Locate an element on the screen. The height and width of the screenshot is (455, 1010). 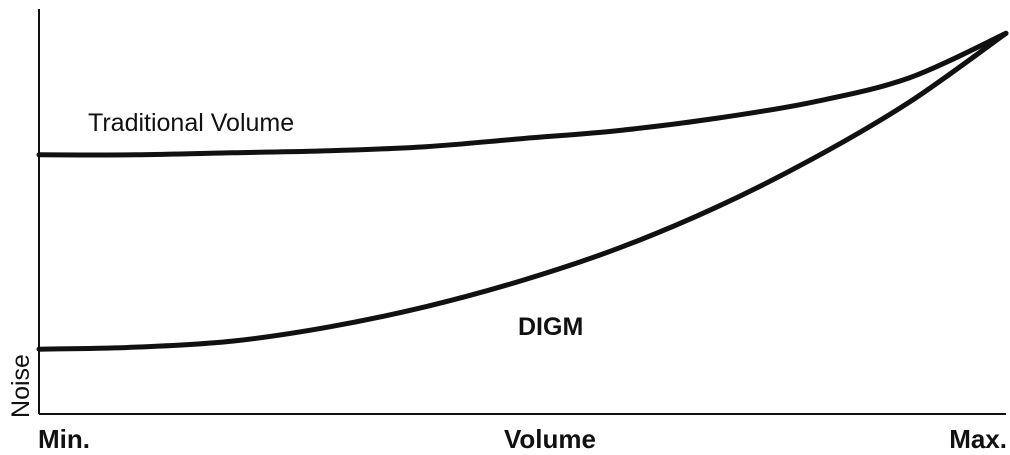
x-tick-min-label: Min. is located at coordinates (64, 437).